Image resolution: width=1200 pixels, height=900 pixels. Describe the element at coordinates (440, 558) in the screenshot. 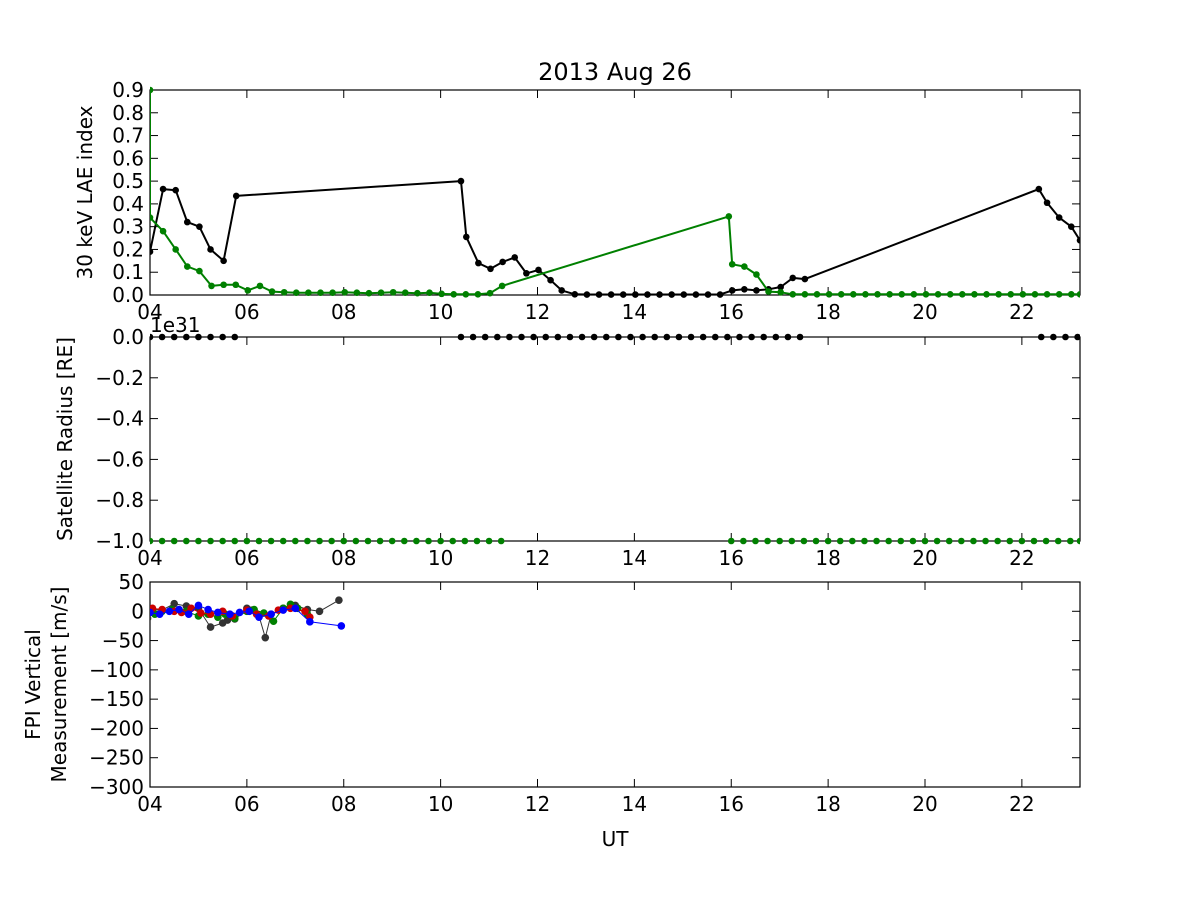

I see `x-tick-label: 10` at that location.